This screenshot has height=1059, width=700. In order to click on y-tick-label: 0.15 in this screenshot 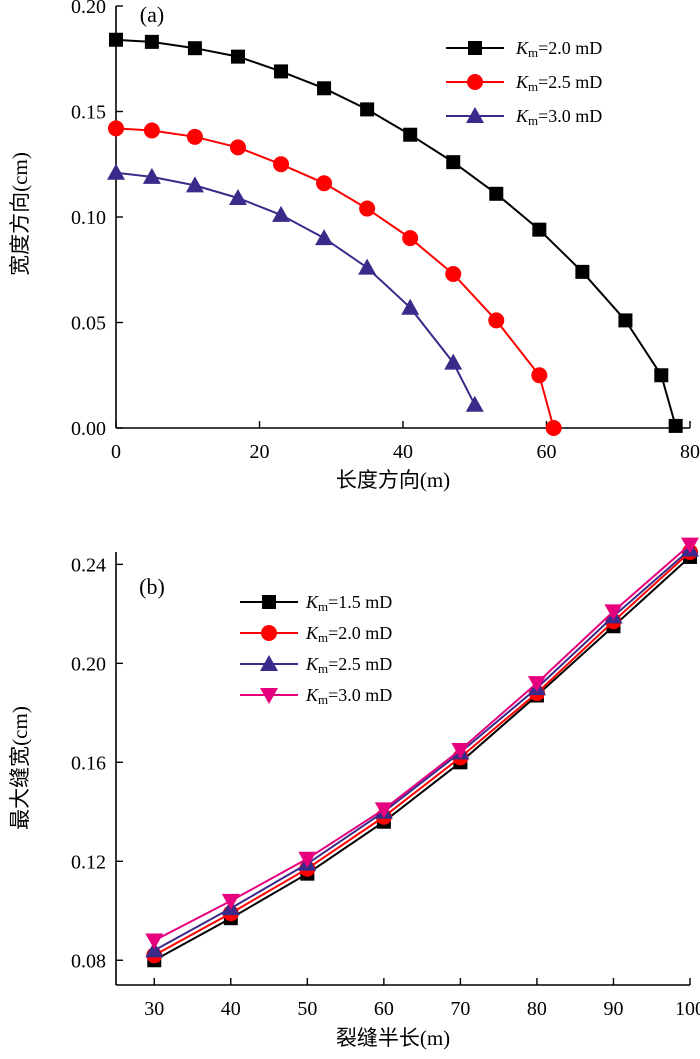, I will do `click(88, 113)`.